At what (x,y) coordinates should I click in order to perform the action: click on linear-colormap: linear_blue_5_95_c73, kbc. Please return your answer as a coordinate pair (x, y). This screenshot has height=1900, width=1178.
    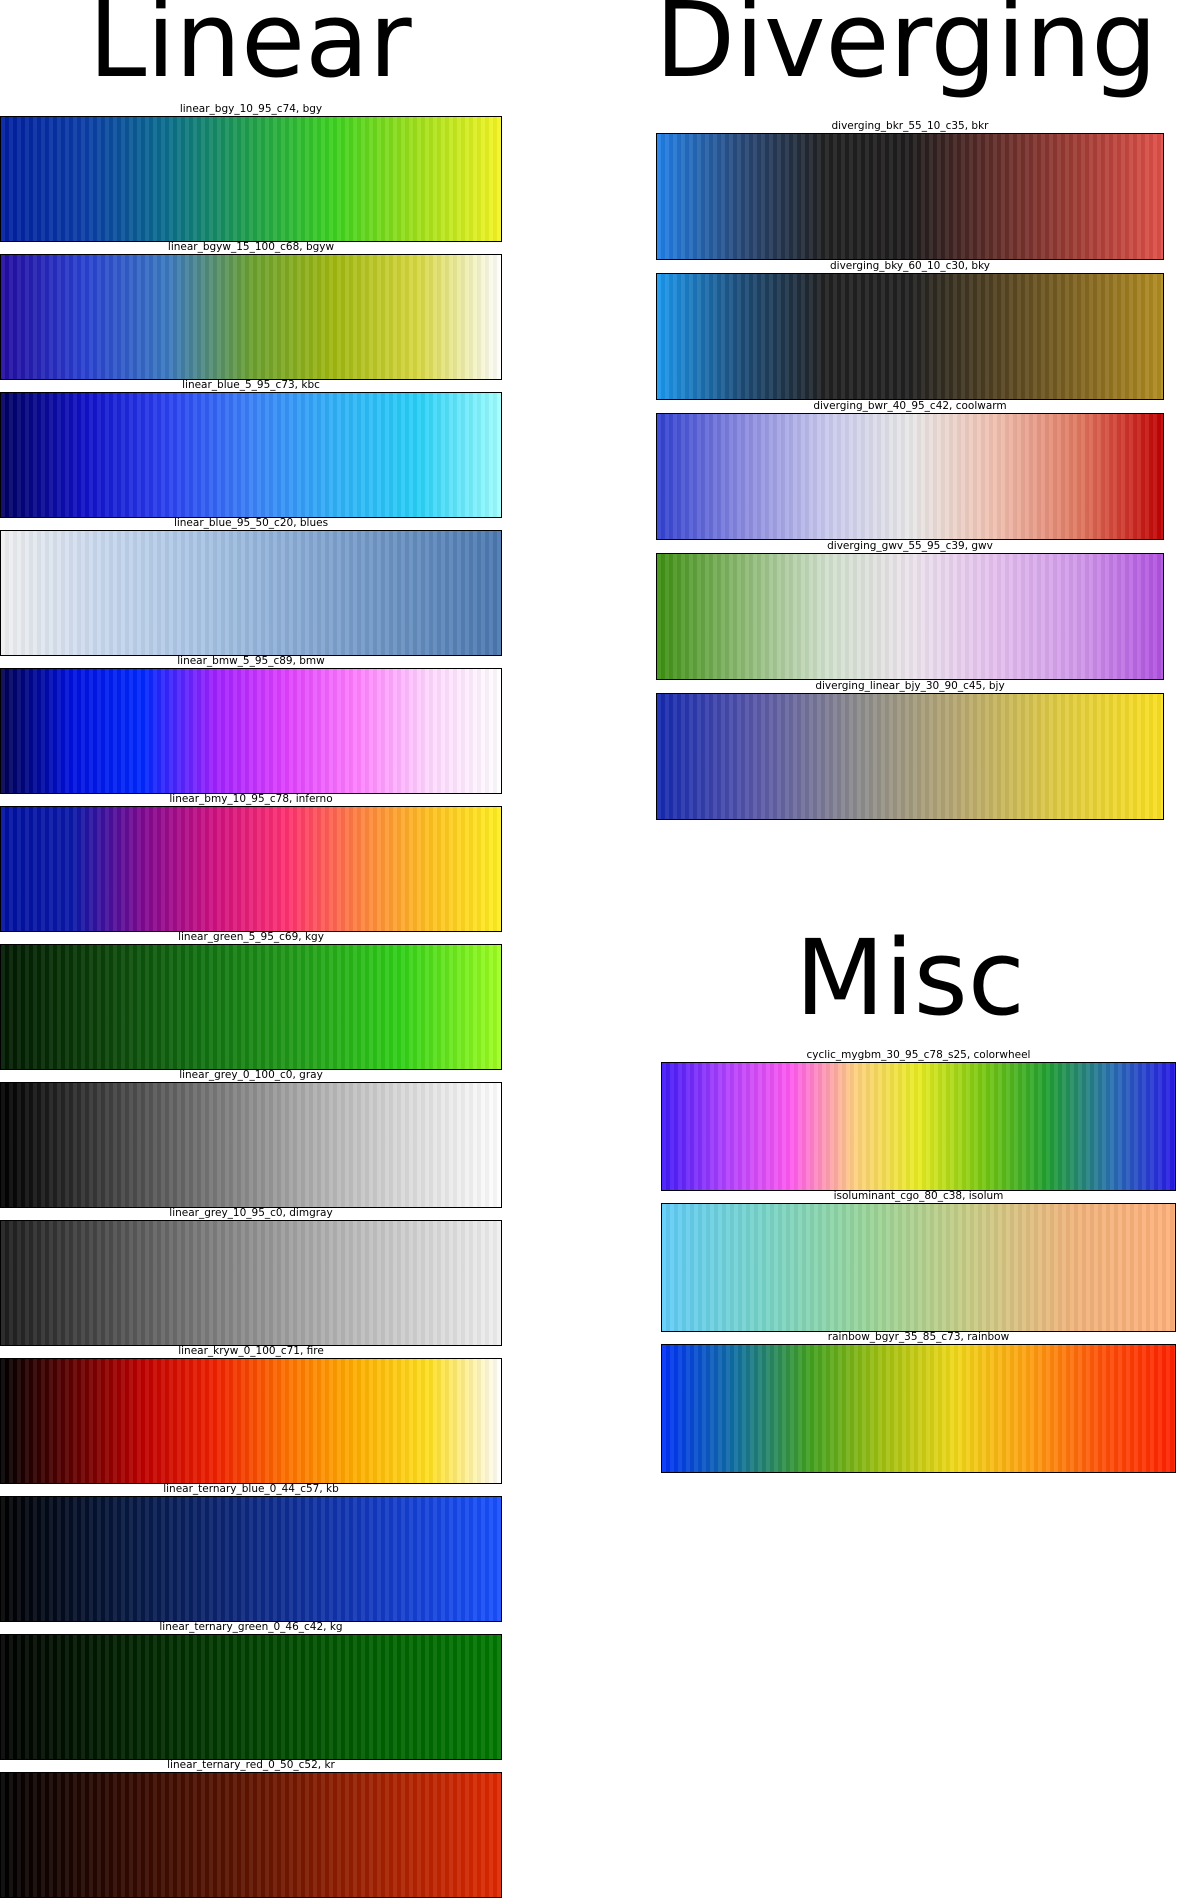
    Looking at the image, I should click on (251, 448).